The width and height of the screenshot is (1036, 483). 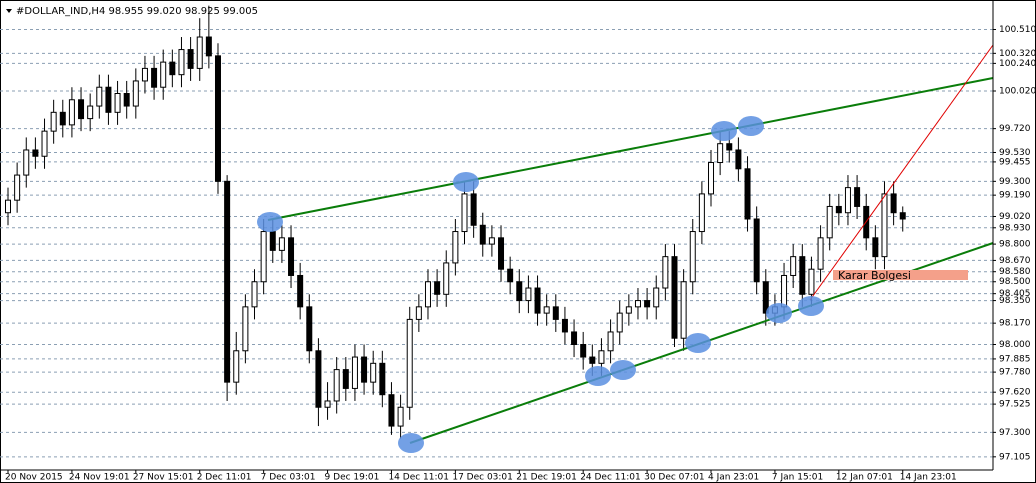 I want to click on menu-arrow, so click(x=9, y=11).